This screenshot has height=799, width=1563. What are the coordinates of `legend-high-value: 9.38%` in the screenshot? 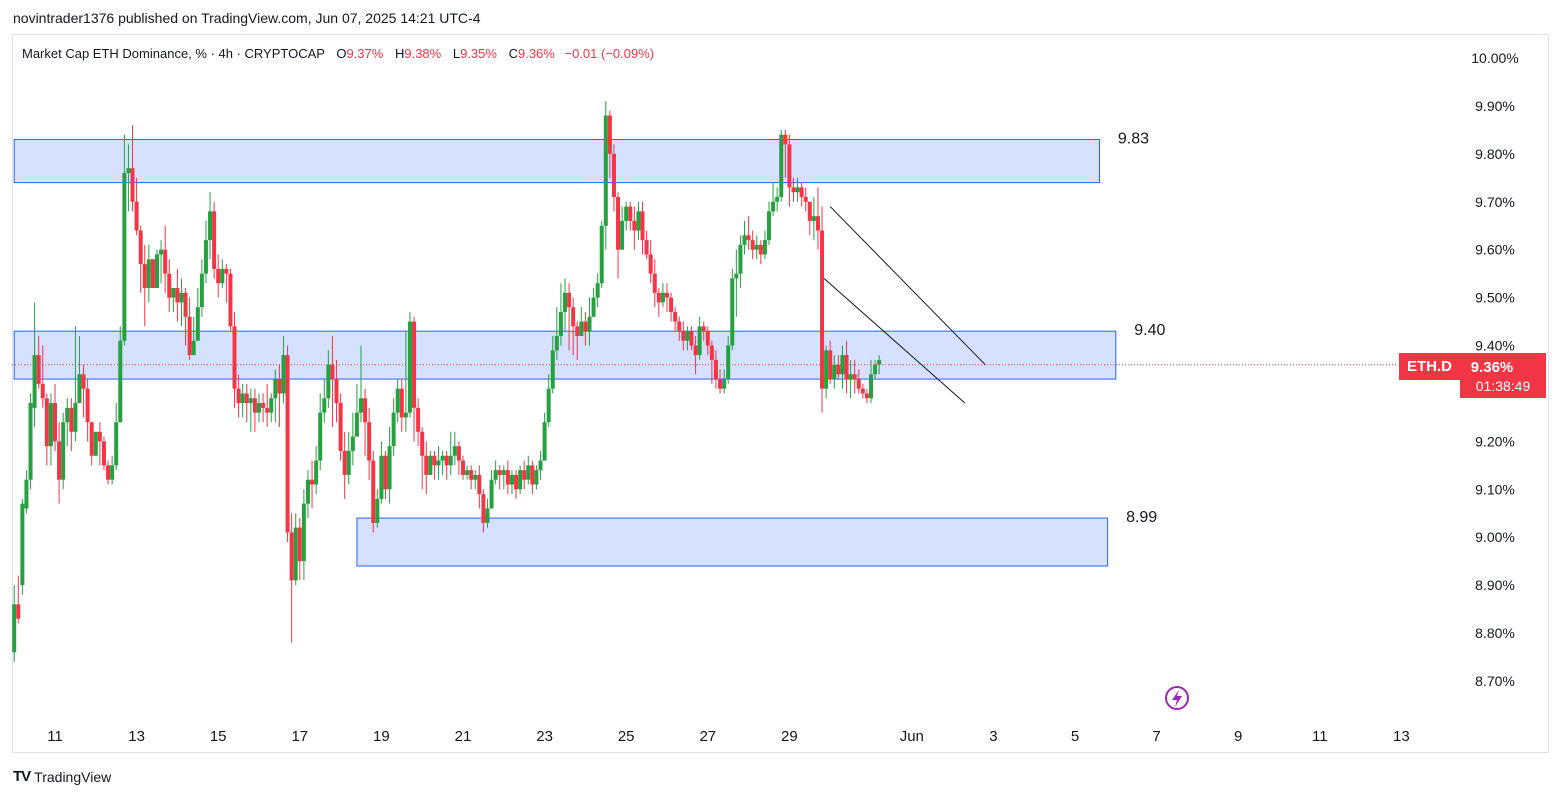 It's located at (423, 53).